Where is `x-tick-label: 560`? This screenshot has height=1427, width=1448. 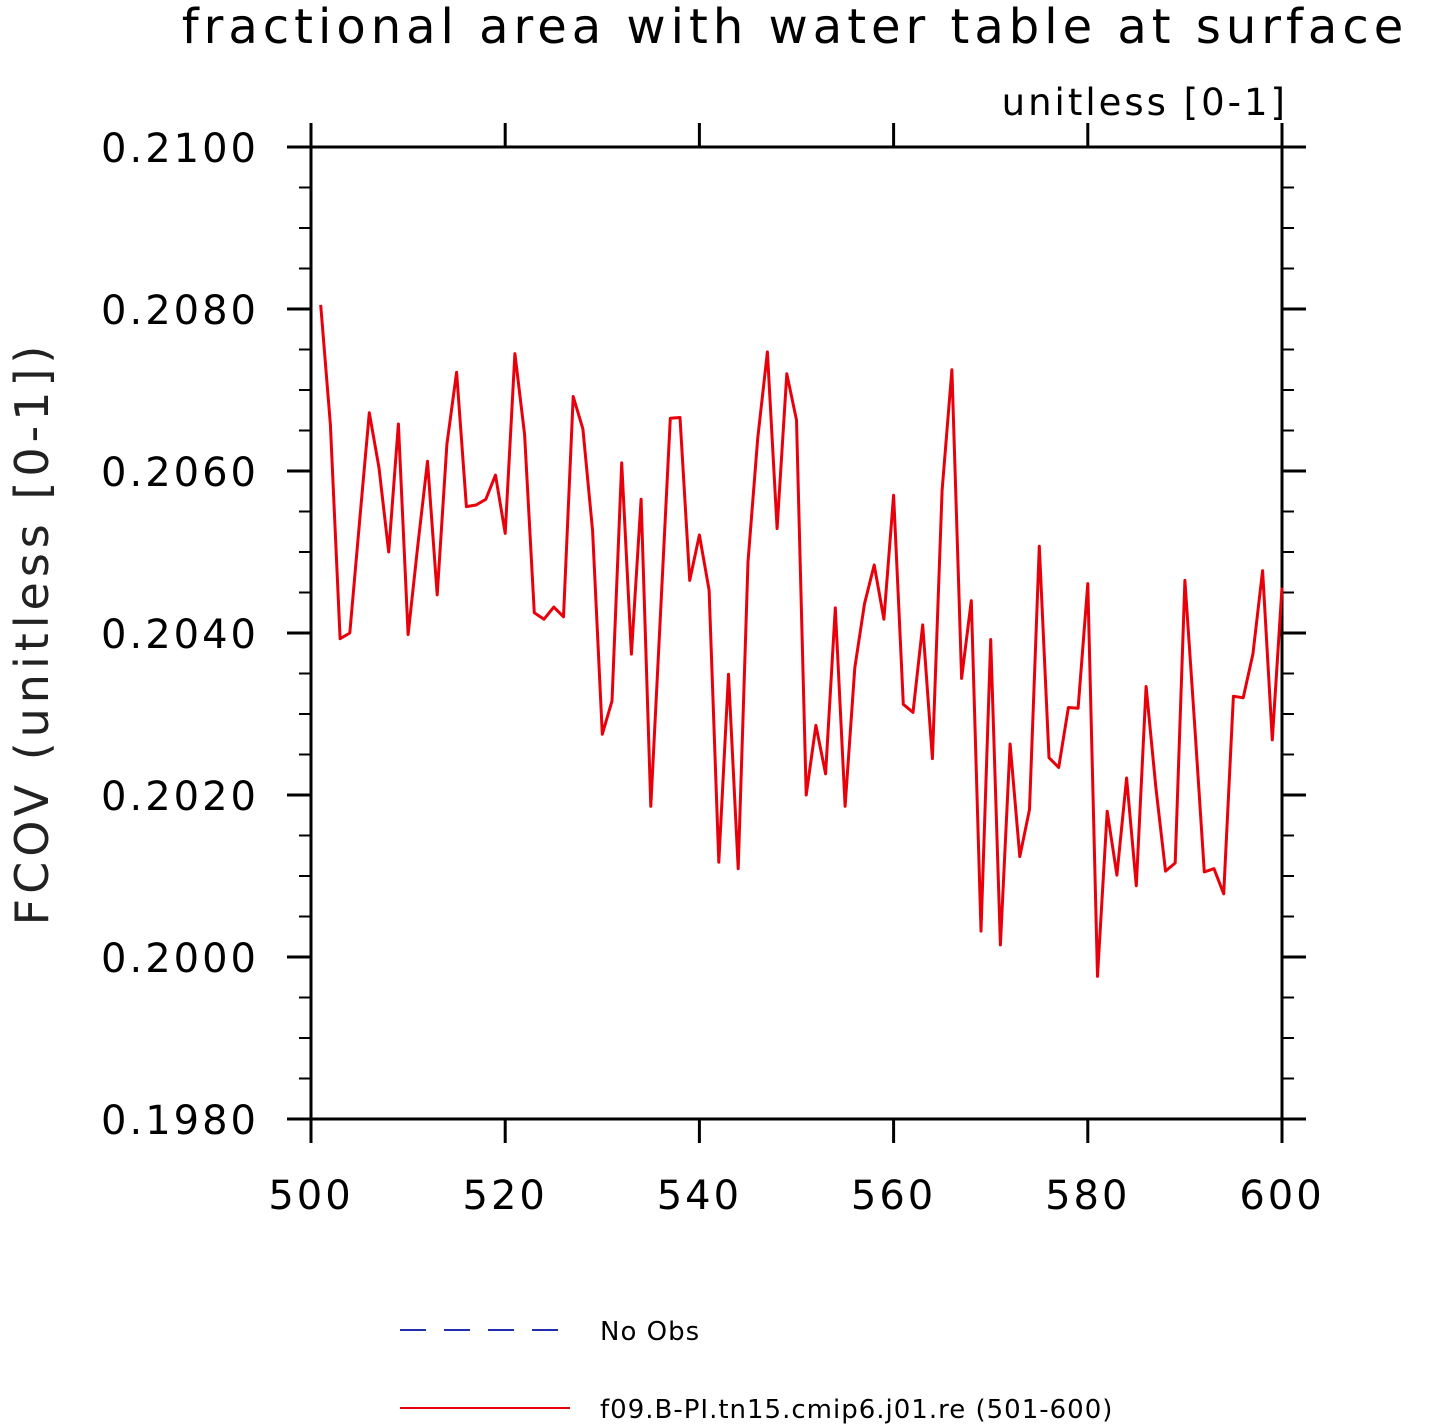
x-tick-label: 560 is located at coordinates (893, 1196).